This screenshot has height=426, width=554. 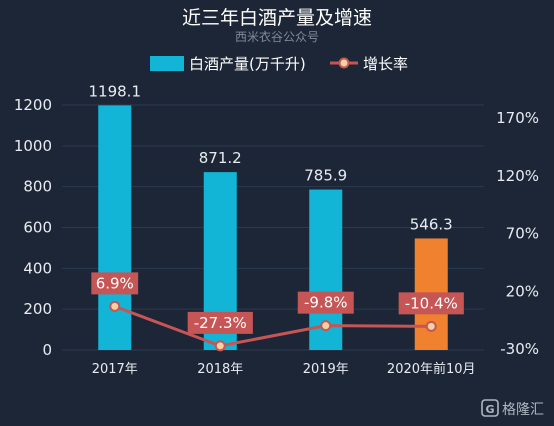 What do you see at coordinates (277, 36) in the screenshot?
I see `chart-subtitle: 西米衣谷公众号` at bounding box center [277, 36].